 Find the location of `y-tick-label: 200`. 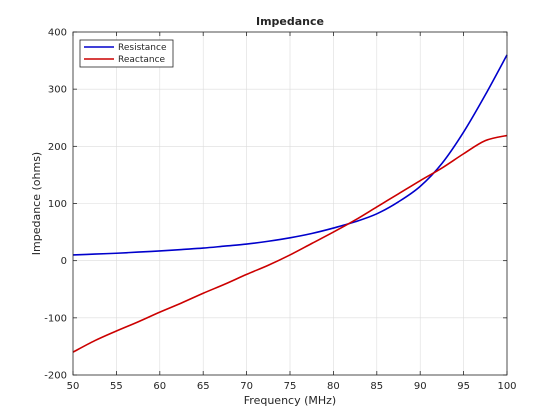

y-tick-label: 200 is located at coordinates (57, 147).